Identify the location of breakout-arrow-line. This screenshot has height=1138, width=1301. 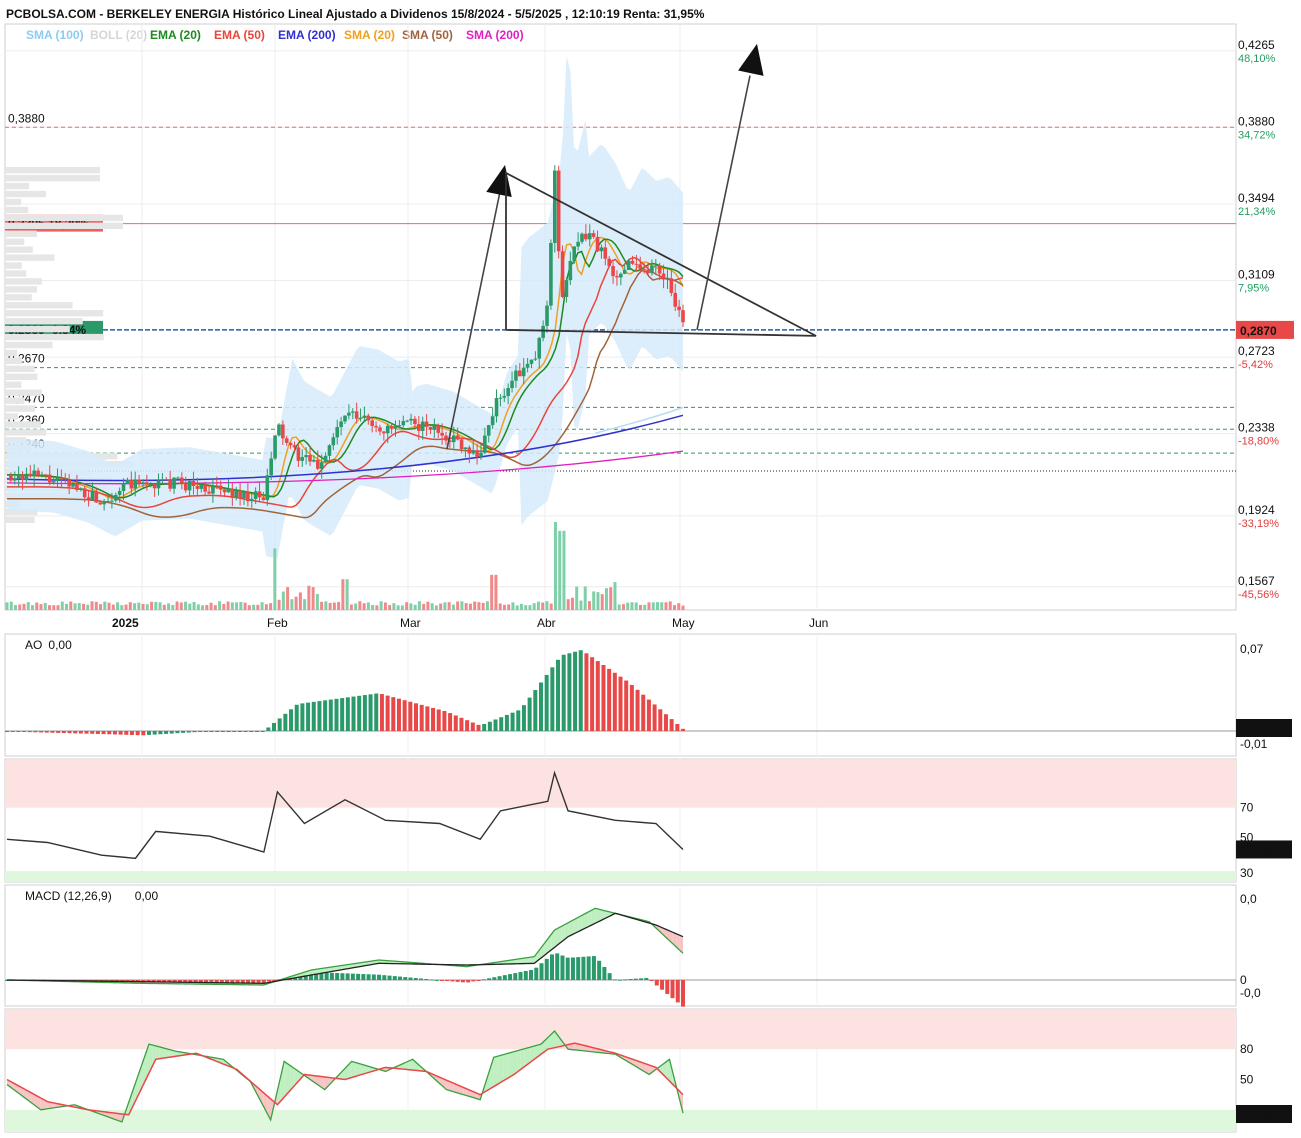
(723, 203).